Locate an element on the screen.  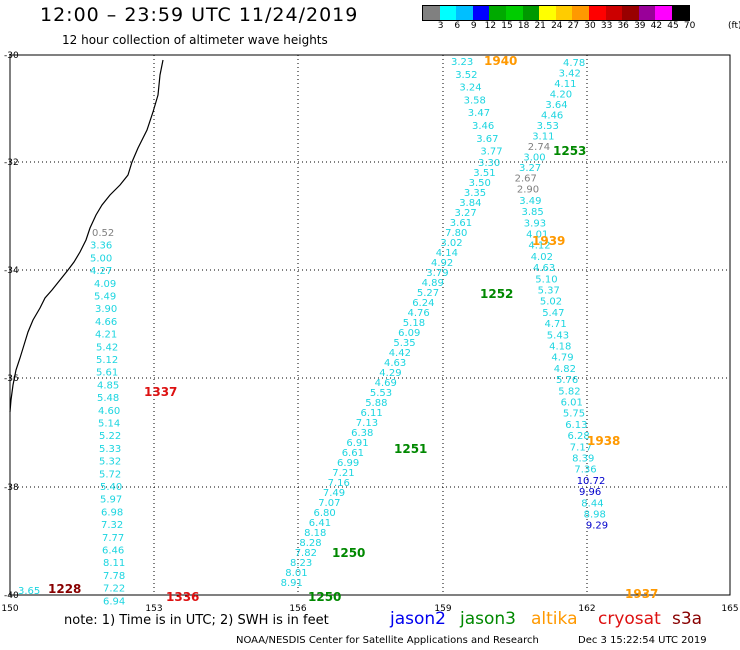
swh-label: 7.21 is located at coordinates (343, 473).